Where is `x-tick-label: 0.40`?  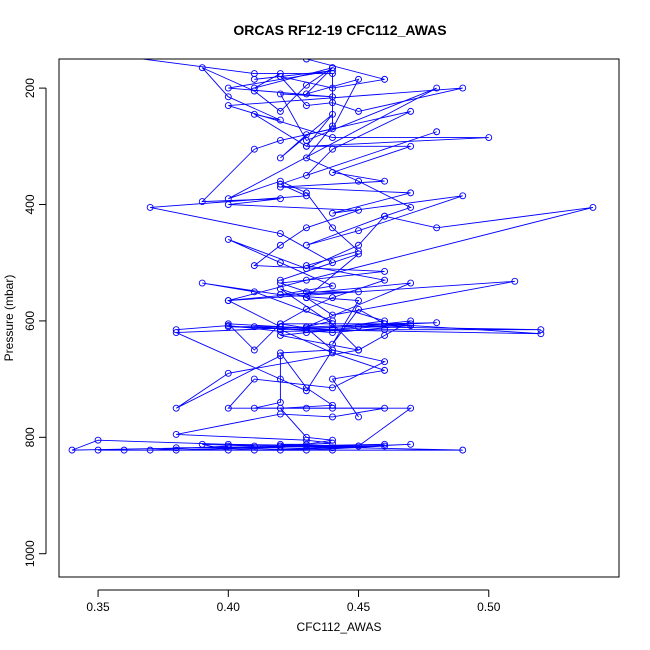 x-tick-label: 0.40 is located at coordinates (229, 607).